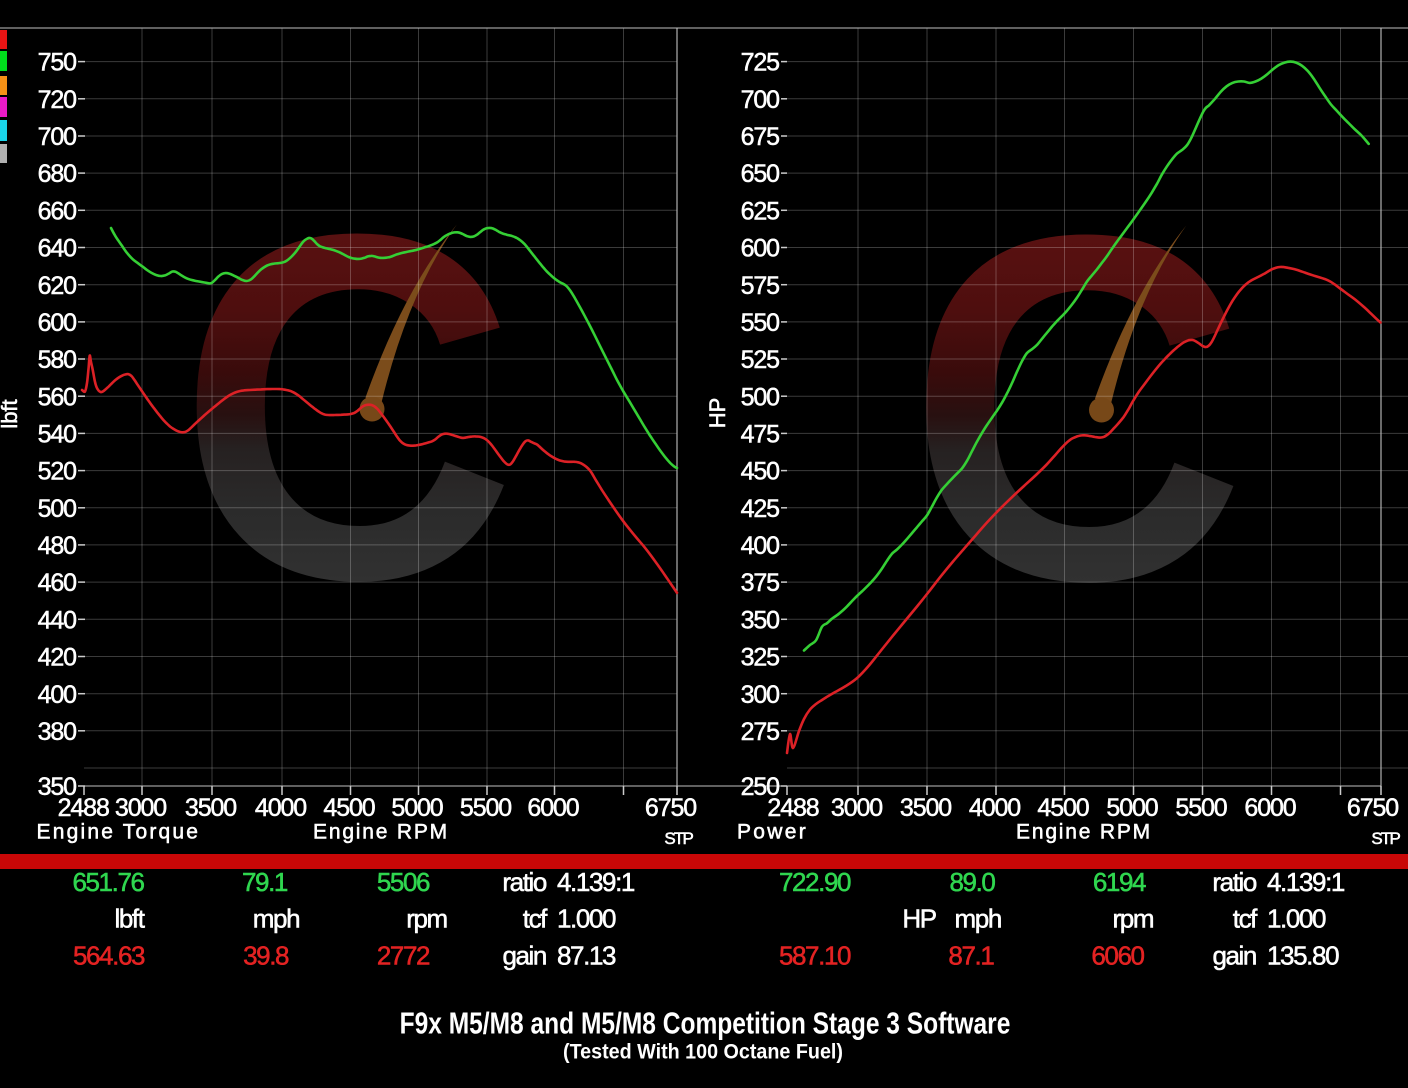 This screenshot has width=1408, height=1088. What do you see at coordinates (760, 732) in the screenshot?
I see `svg-text: 275` at bounding box center [760, 732].